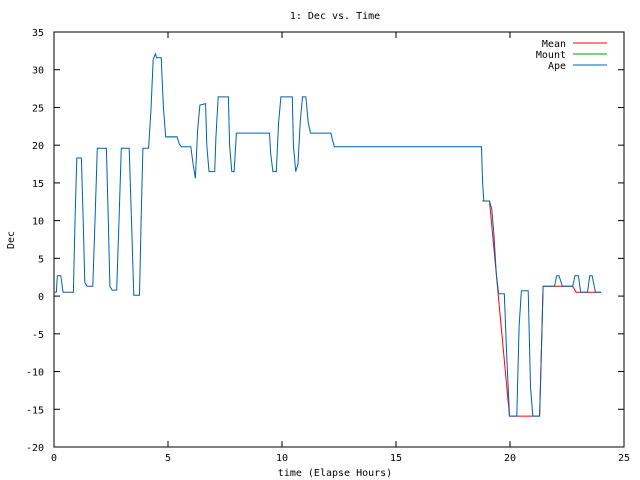  Describe the element at coordinates (554, 44) in the screenshot. I see `legend-label-mean: Mean` at that location.